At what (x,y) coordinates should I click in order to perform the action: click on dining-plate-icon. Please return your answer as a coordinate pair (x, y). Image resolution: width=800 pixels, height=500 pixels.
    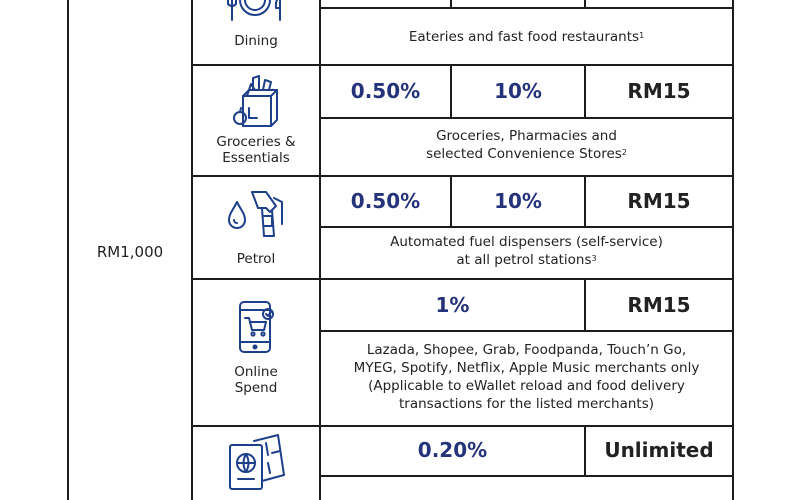
    Looking at the image, I should click on (254, 10).